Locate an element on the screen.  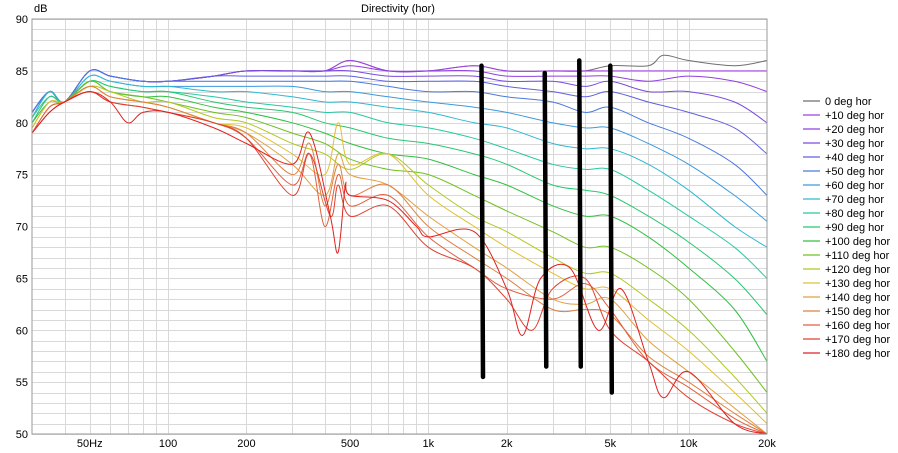
y-tick-label: 75 is located at coordinates (22, 176).